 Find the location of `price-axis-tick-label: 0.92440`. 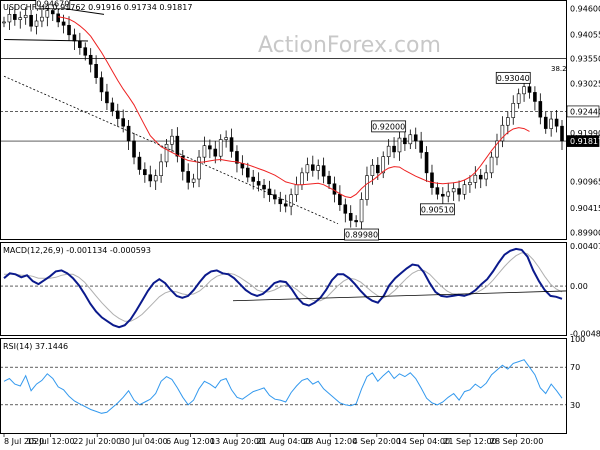

price-axis-tick-label: 0.92440 is located at coordinates (585, 111).